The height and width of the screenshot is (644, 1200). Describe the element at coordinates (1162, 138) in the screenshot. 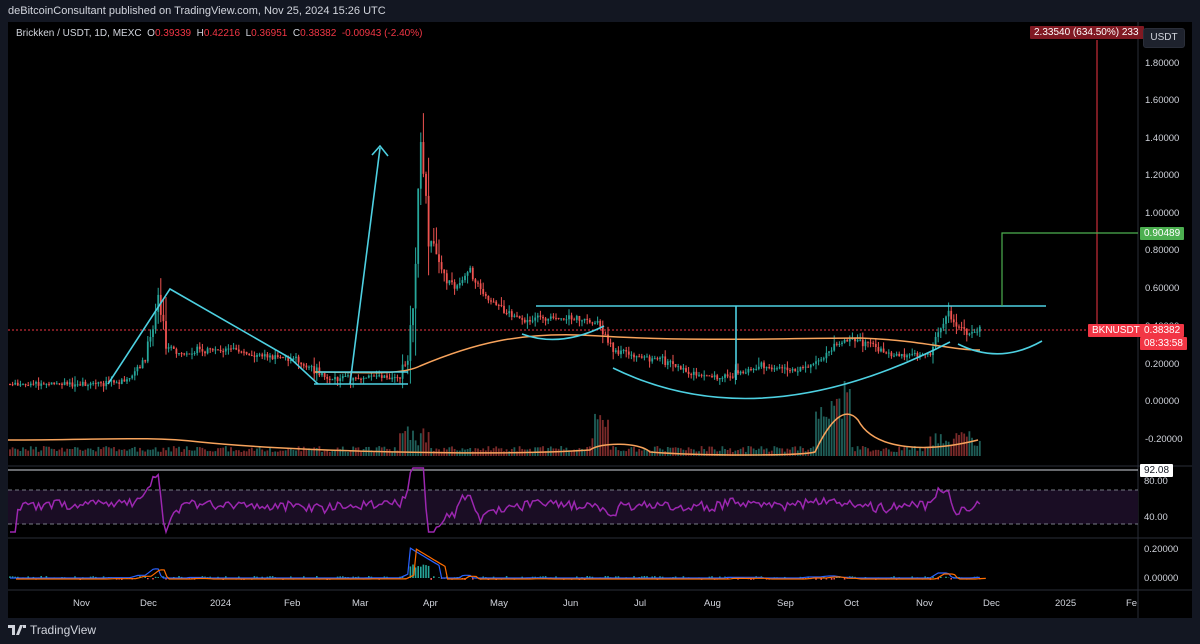

I see `price-scale-label: 1.40000` at that location.